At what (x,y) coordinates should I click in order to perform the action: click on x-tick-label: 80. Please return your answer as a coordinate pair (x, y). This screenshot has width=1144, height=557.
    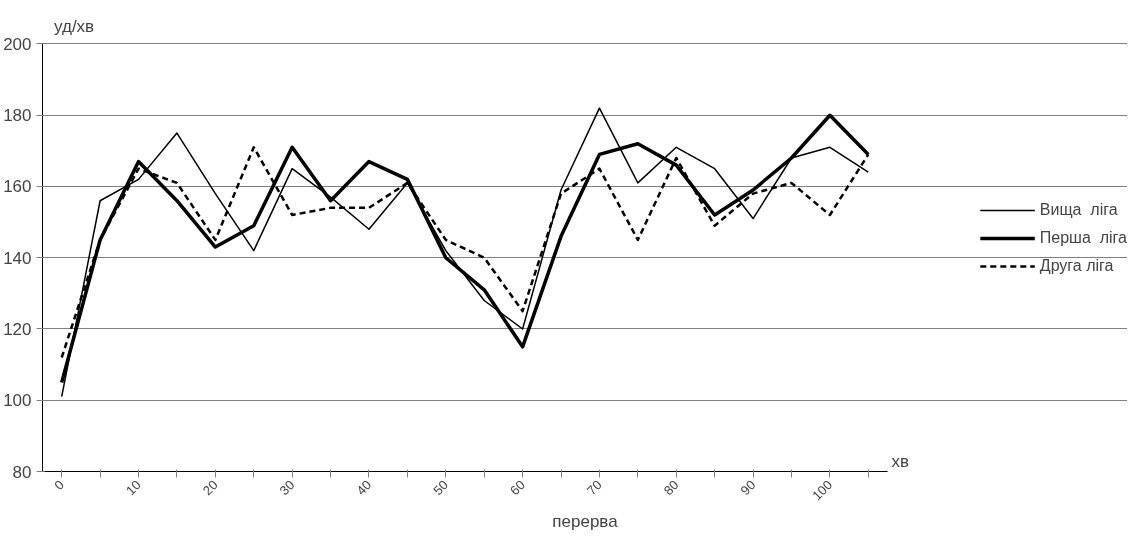
    Looking at the image, I should click on (671, 488).